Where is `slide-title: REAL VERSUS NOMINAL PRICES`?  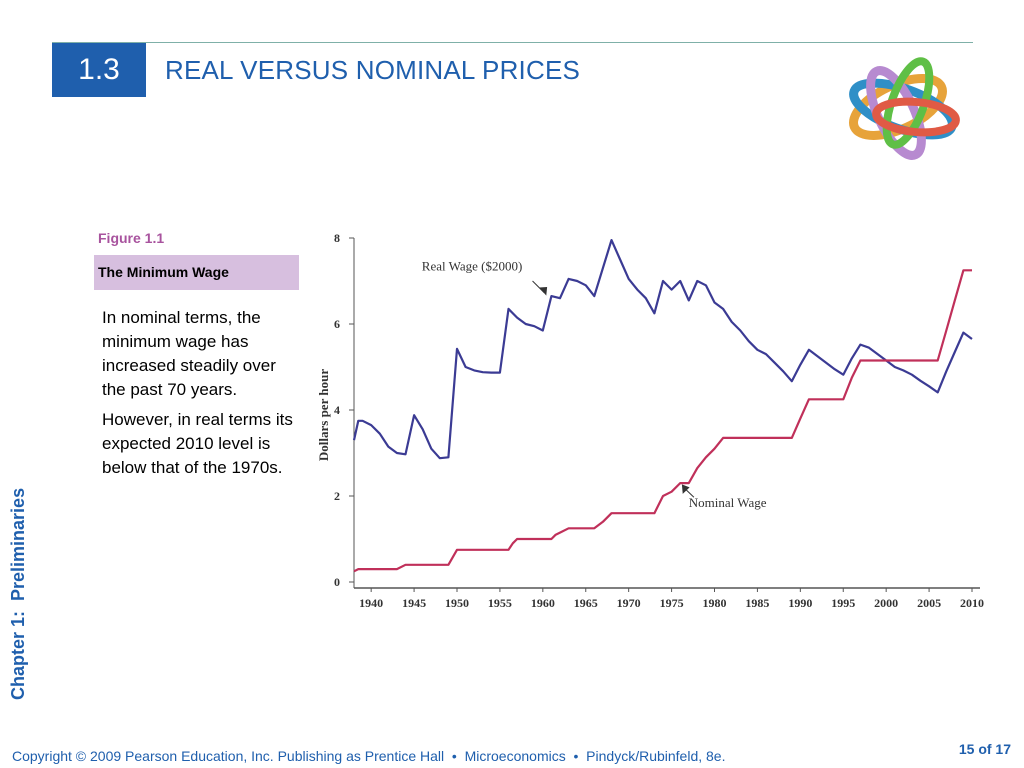 slide-title: REAL VERSUS NOMINAL PRICES is located at coordinates (373, 70).